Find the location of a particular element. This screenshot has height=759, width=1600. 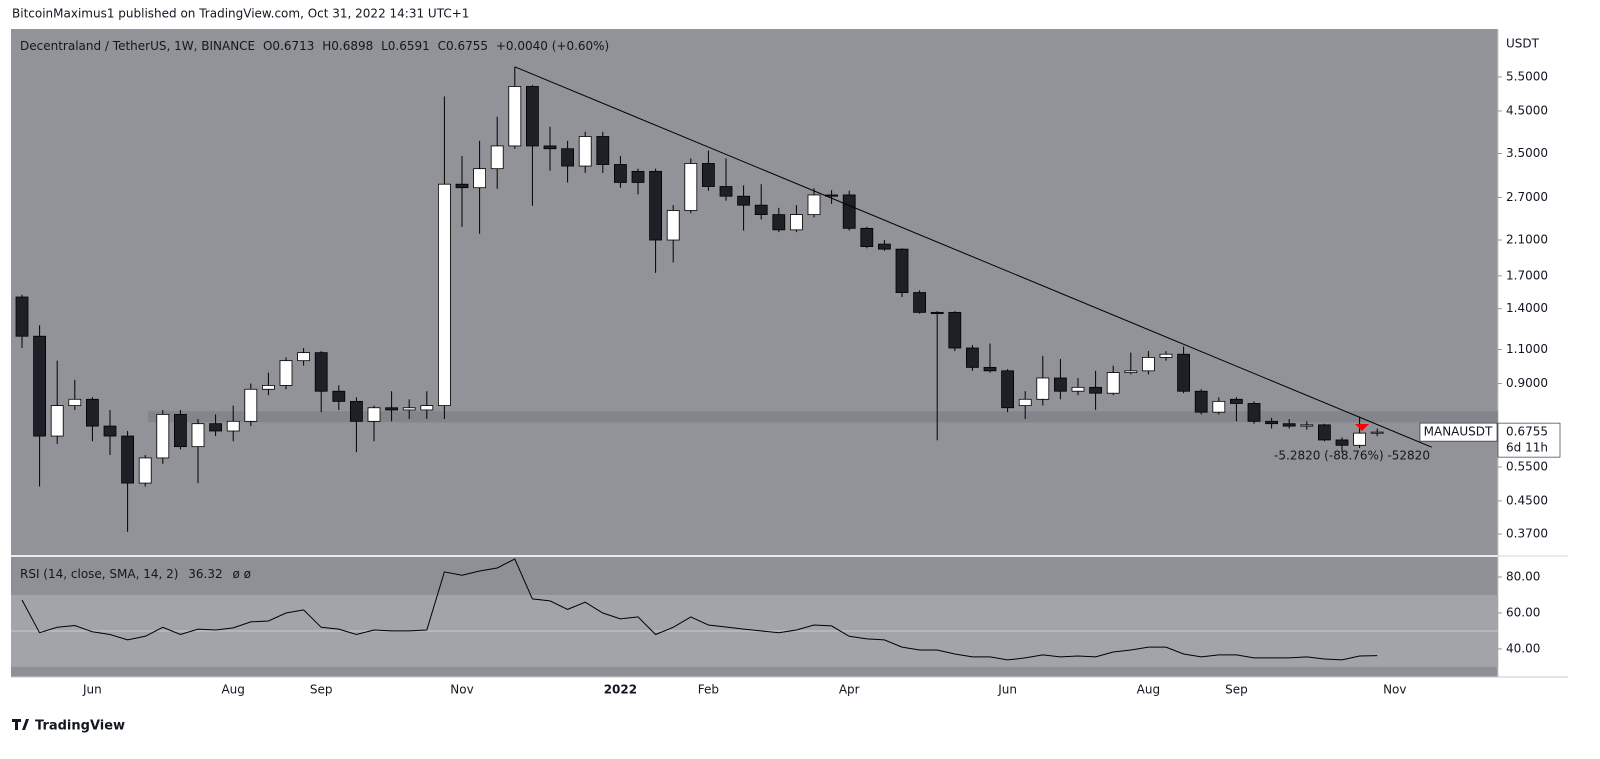

ohlc-letter: O is located at coordinates (267, 46).